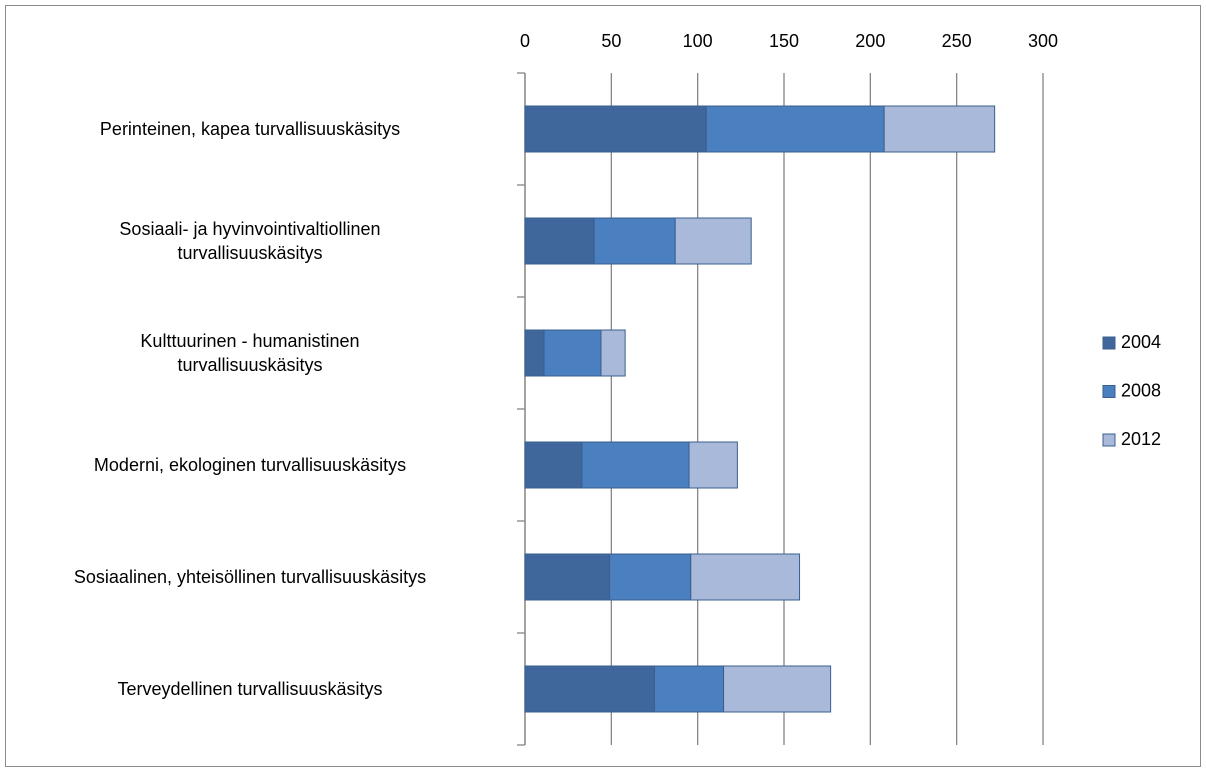  I want to click on x-tick-label: 0, so click(525, 41).